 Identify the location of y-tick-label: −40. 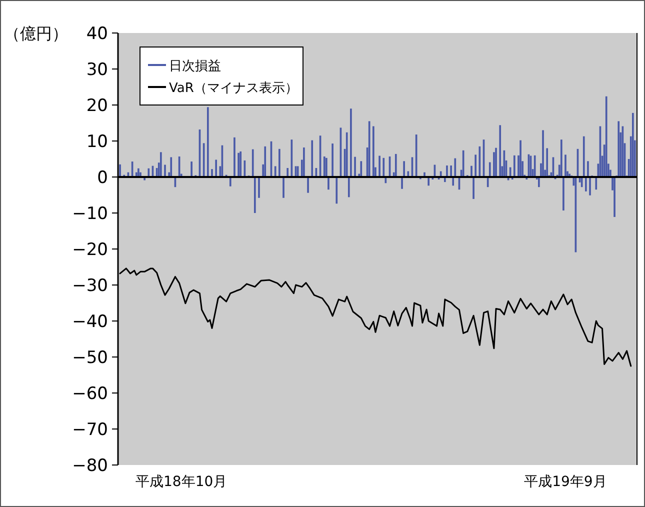
(90, 322).